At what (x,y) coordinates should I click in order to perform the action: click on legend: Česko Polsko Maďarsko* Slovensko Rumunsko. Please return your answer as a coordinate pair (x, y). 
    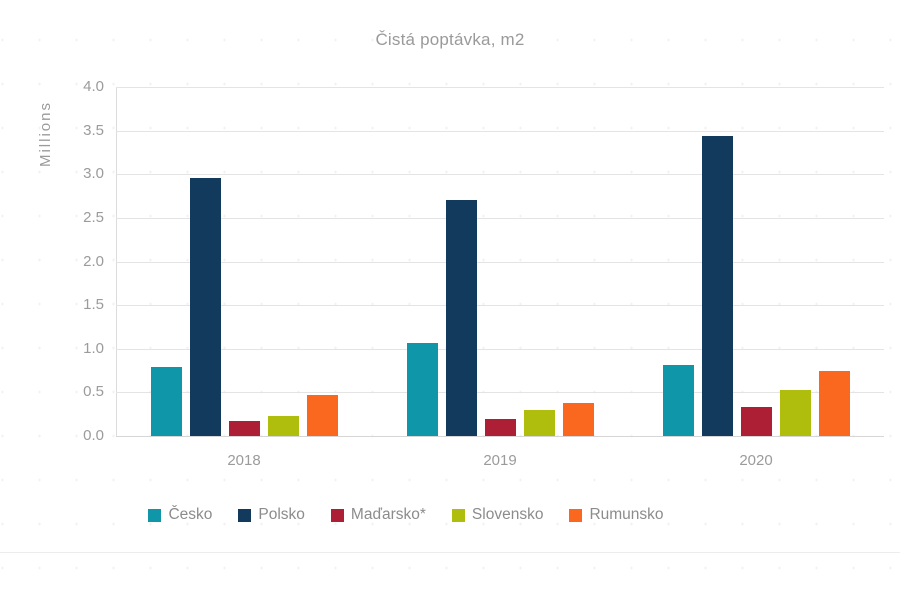
    Looking at the image, I should click on (406, 515).